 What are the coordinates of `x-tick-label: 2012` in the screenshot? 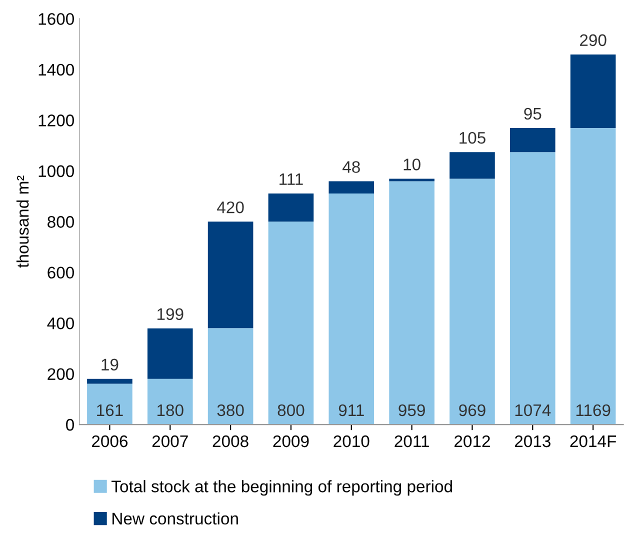 It's located at (472, 441).